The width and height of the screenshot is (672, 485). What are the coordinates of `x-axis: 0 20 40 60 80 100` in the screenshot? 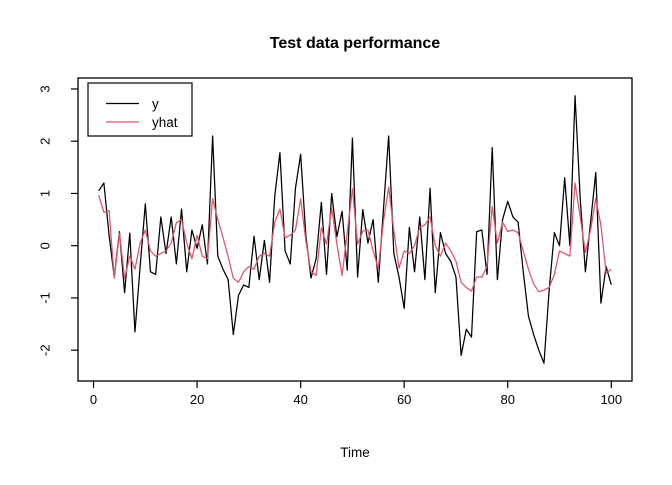 It's located at (356, 394).